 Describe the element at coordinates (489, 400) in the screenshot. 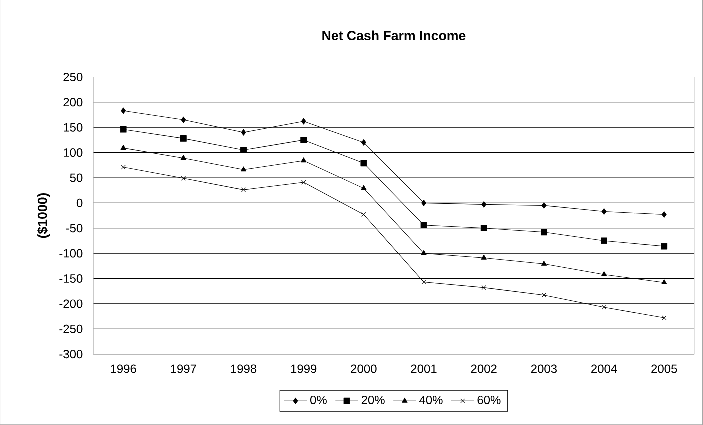

I see `legend-label: 60%` at that location.